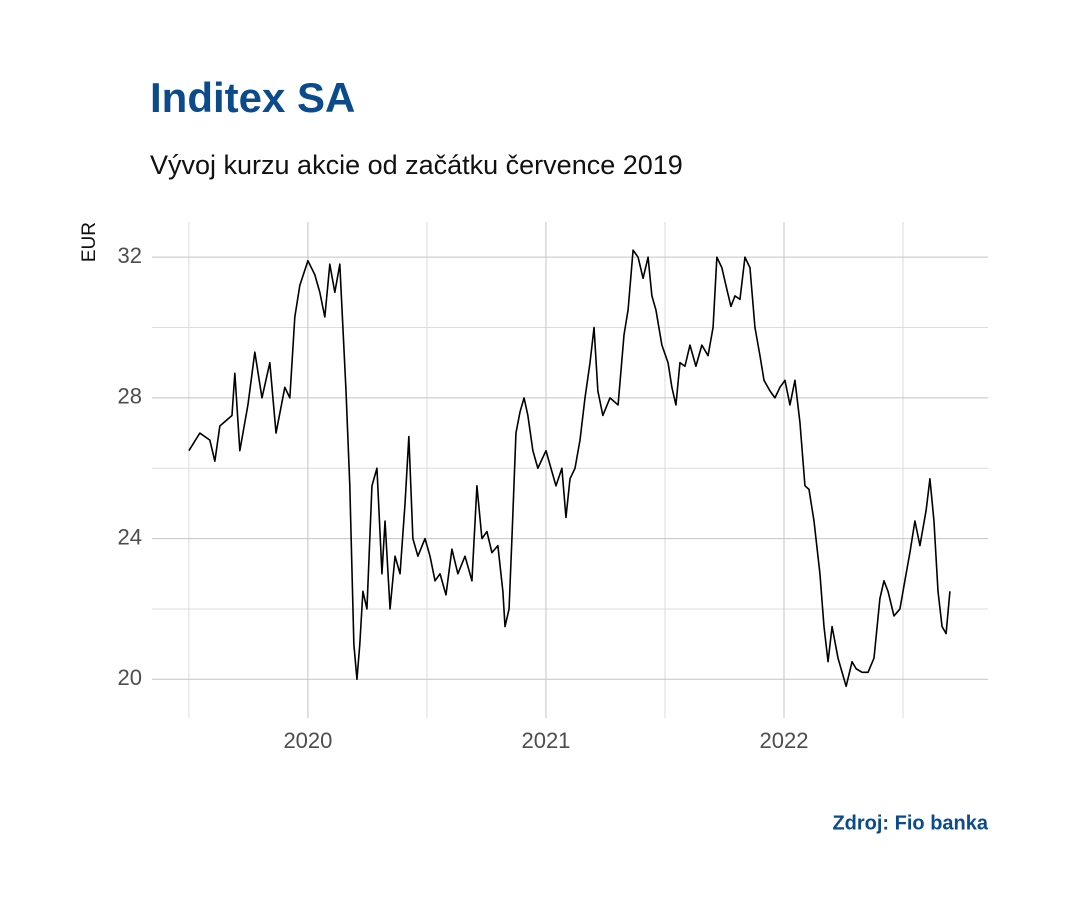 This screenshot has width=1068, height=914. Describe the element at coordinates (252, 97) in the screenshot. I see `chart-title: Inditex SA` at that location.